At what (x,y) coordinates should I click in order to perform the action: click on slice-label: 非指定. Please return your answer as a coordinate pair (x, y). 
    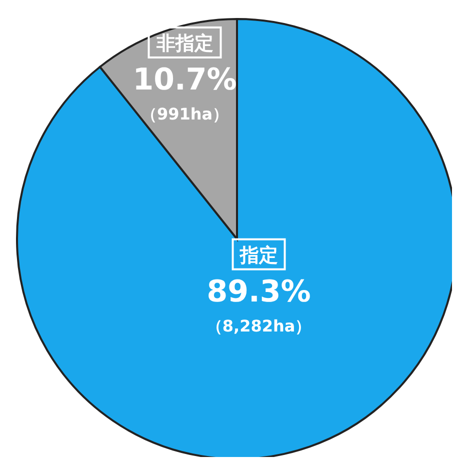
    Looking at the image, I should click on (184, 43).